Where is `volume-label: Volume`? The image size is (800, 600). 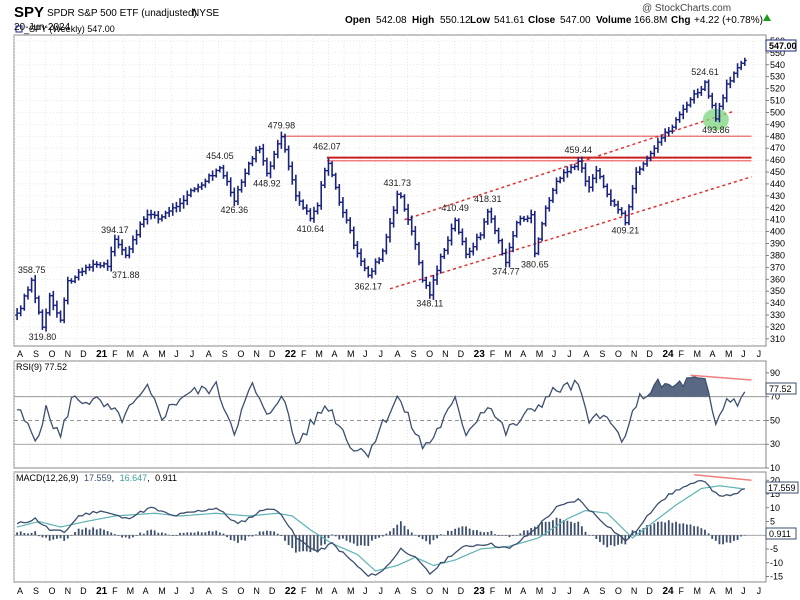
volume-label: Volume is located at coordinates (614, 20).